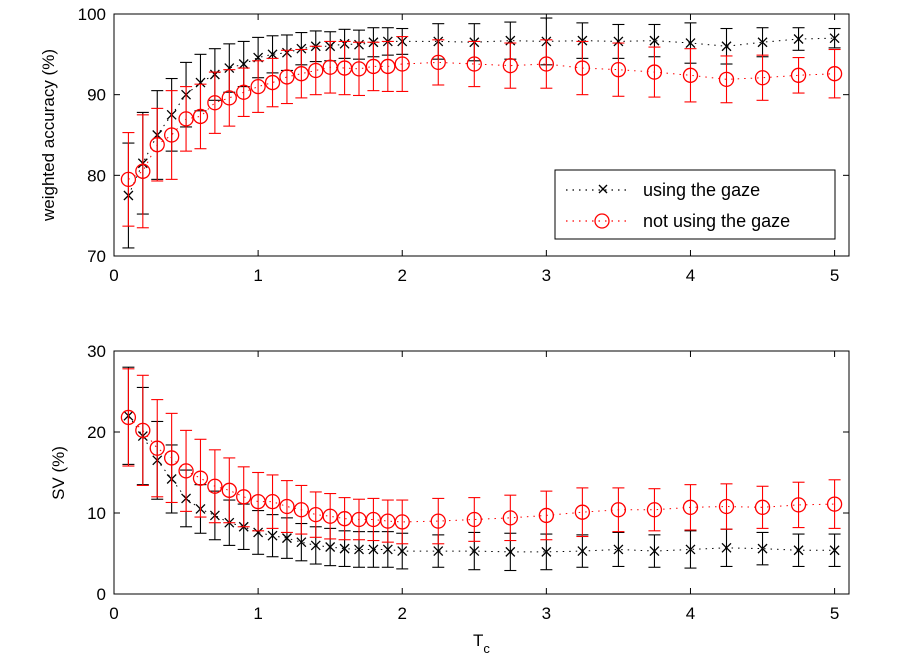  I want to click on sv-xlabel-main: T, so click(478, 640).